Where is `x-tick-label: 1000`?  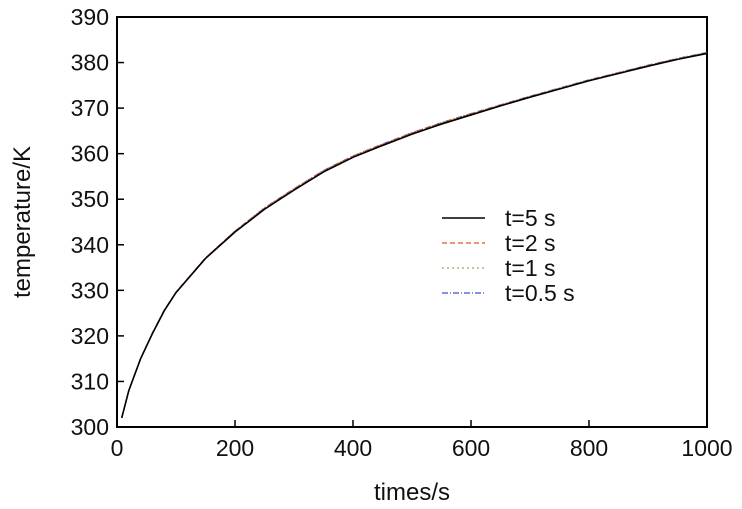
x-tick-label: 1000 is located at coordinates (706, 448).